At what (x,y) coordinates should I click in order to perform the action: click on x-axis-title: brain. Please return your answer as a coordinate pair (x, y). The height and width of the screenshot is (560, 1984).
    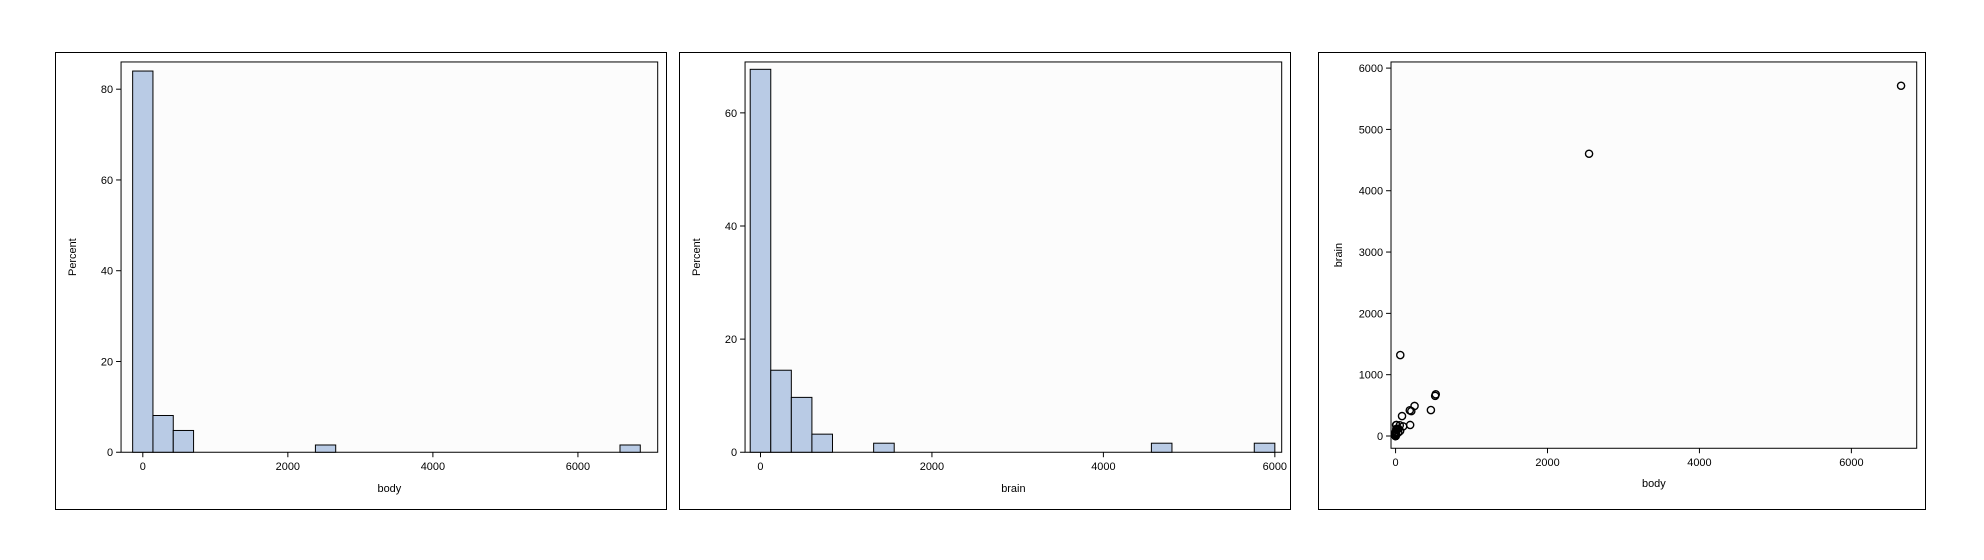
    Looking at the image, I should click on (1013, 489).